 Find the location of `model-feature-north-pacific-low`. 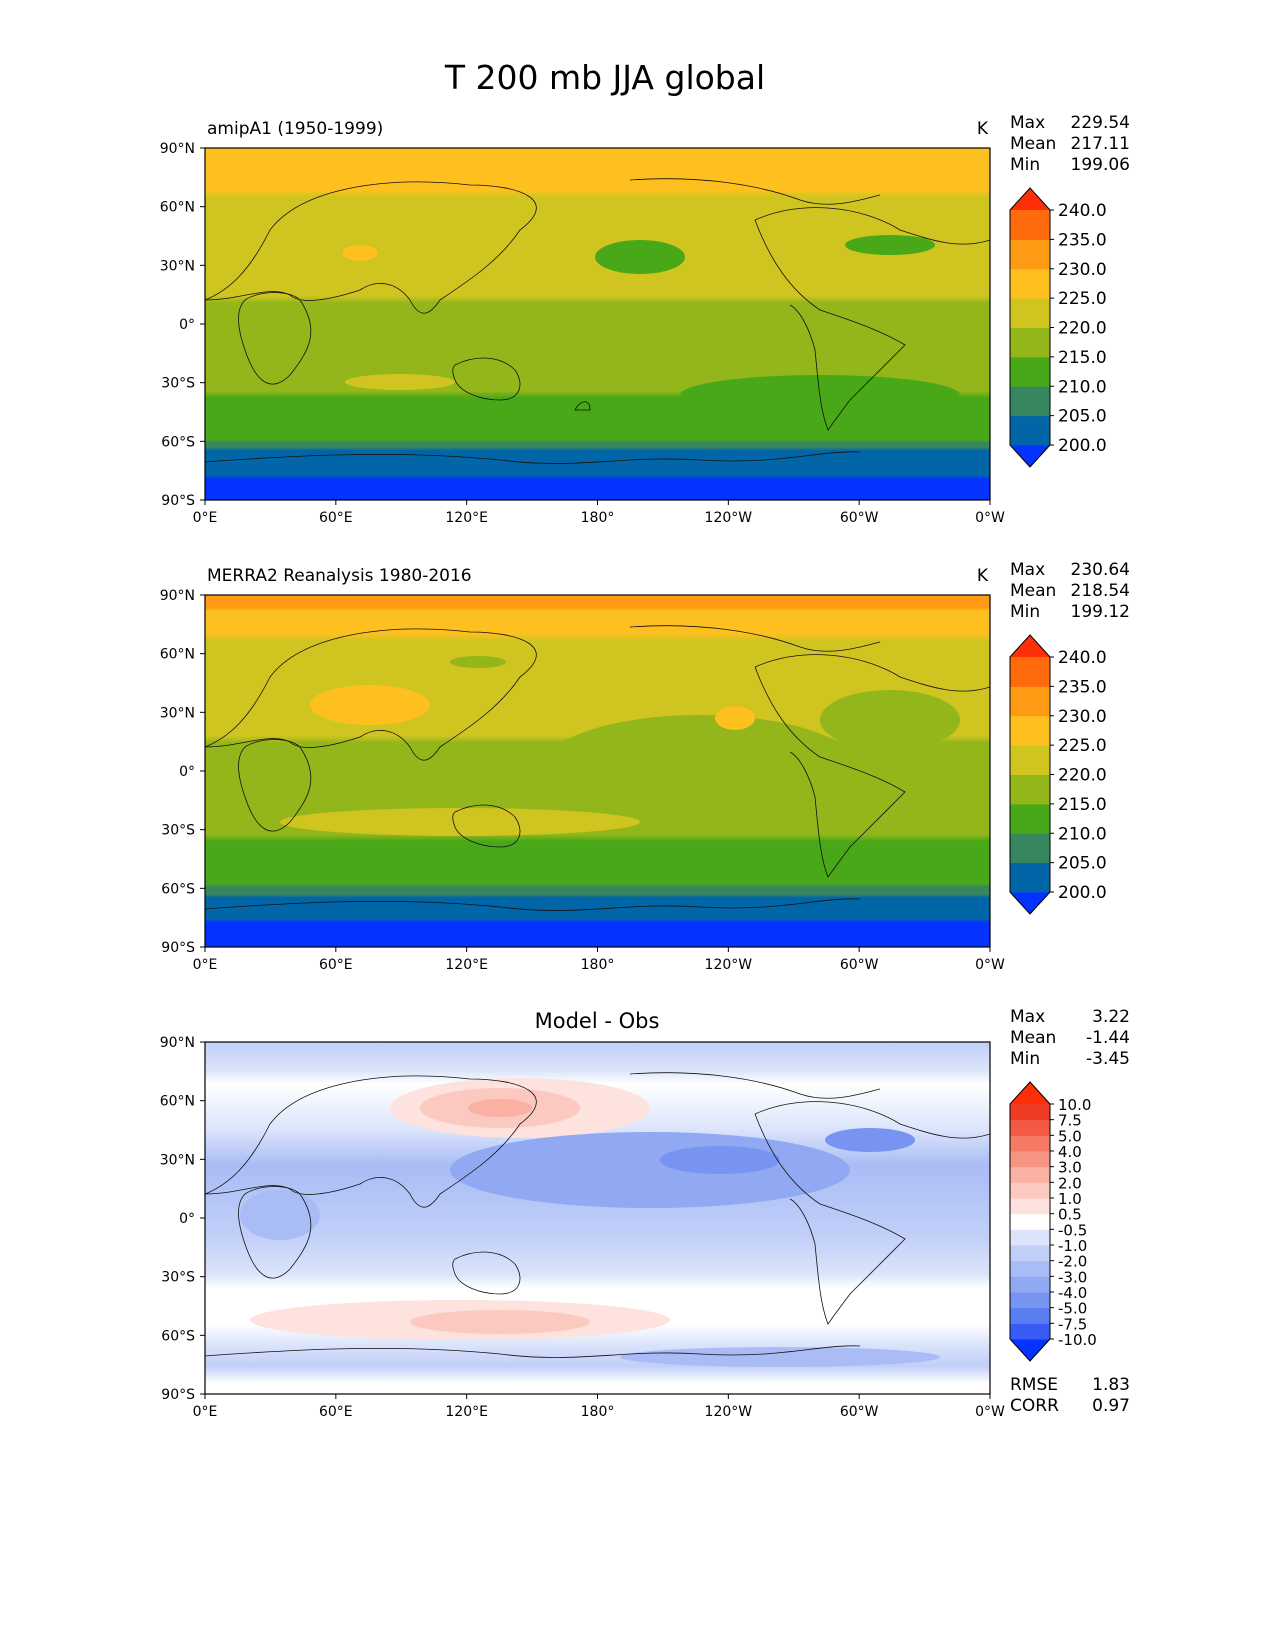

model-feature-north-pacific-low is located at coordinates (640, 257).